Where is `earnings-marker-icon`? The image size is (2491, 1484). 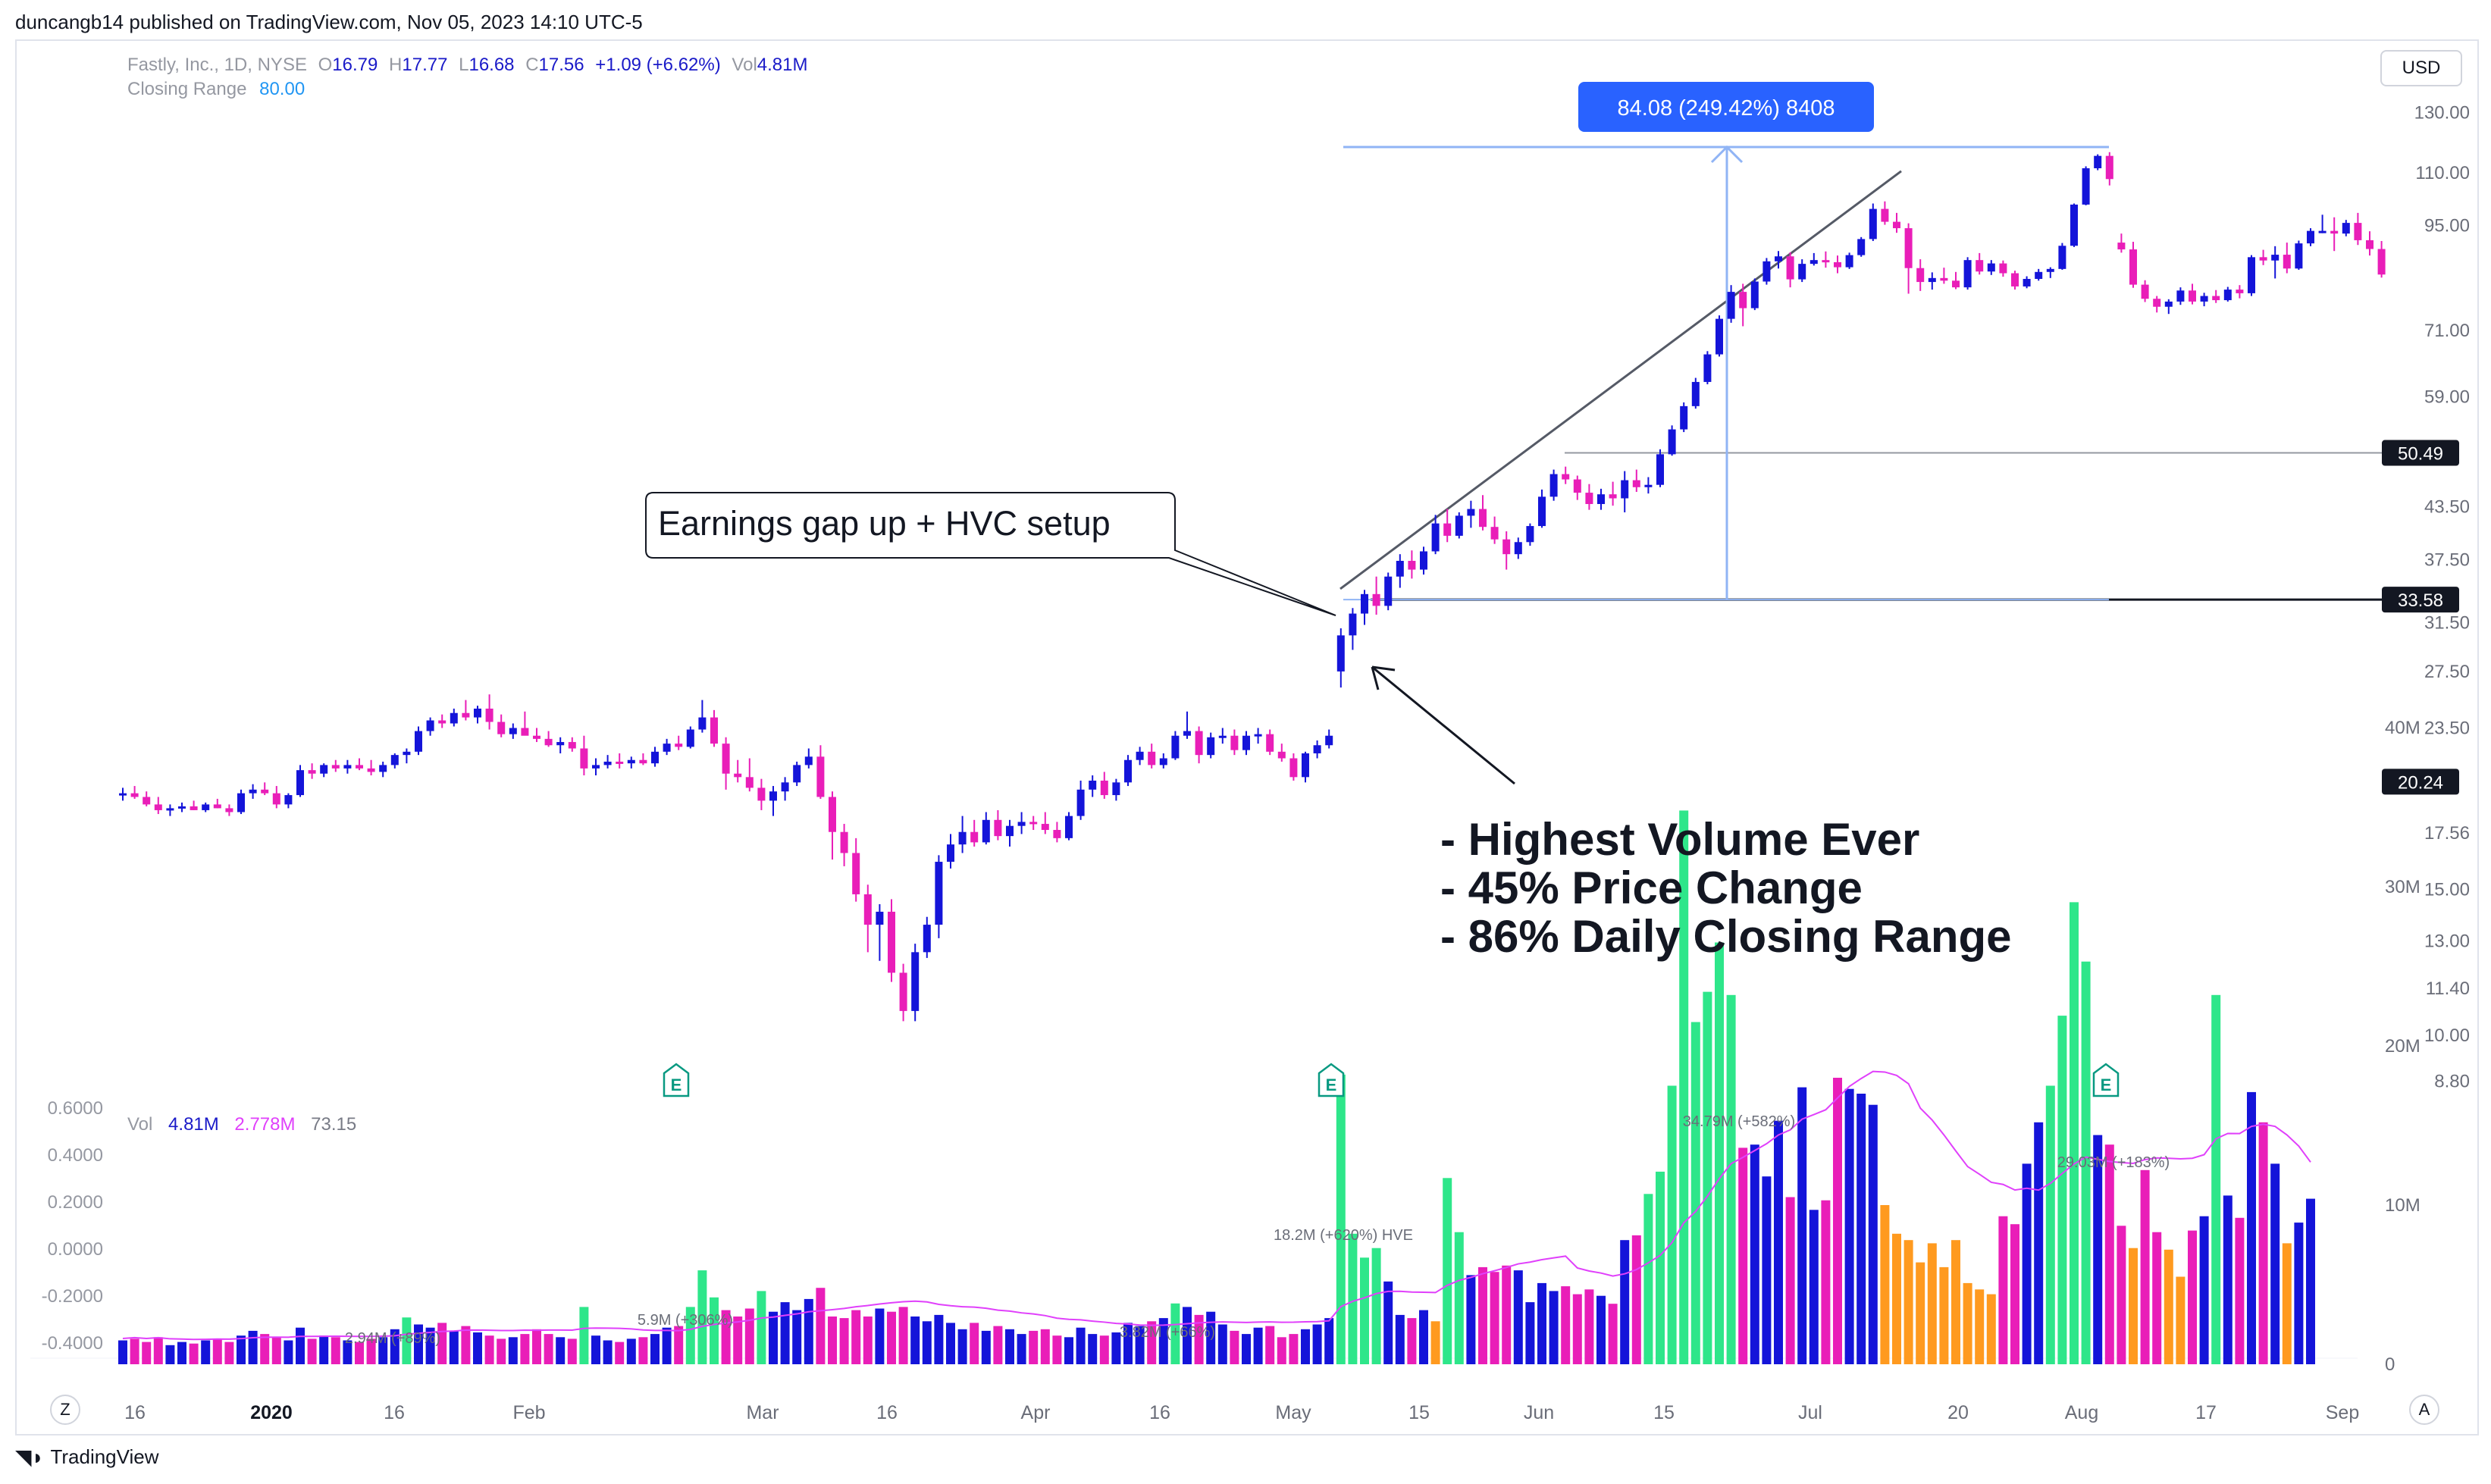 earnings-marker-icon is located at coordinates (2106, 1080).